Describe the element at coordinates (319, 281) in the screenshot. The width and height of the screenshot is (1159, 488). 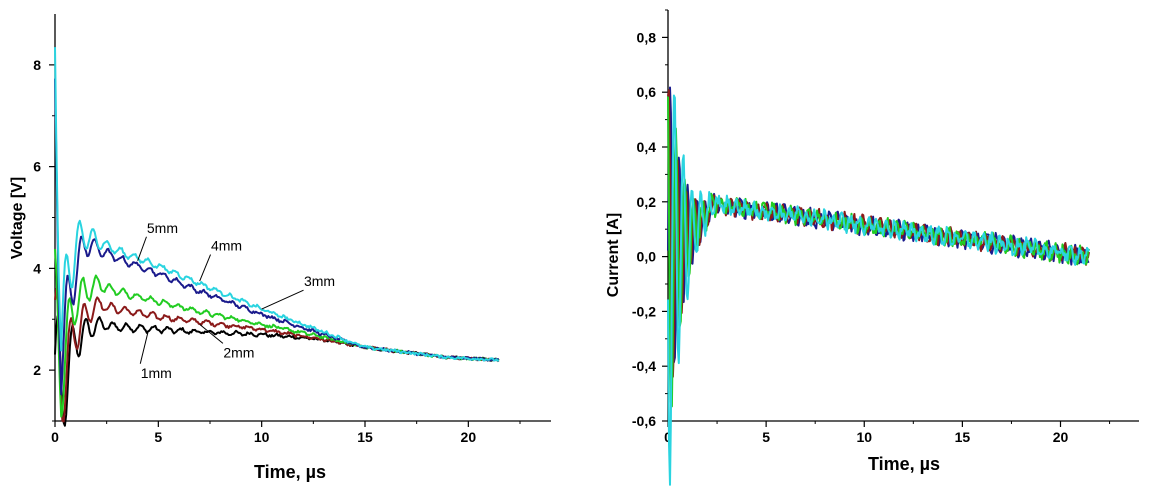
I see `voltage-series-annotation: 3mm` at that location.